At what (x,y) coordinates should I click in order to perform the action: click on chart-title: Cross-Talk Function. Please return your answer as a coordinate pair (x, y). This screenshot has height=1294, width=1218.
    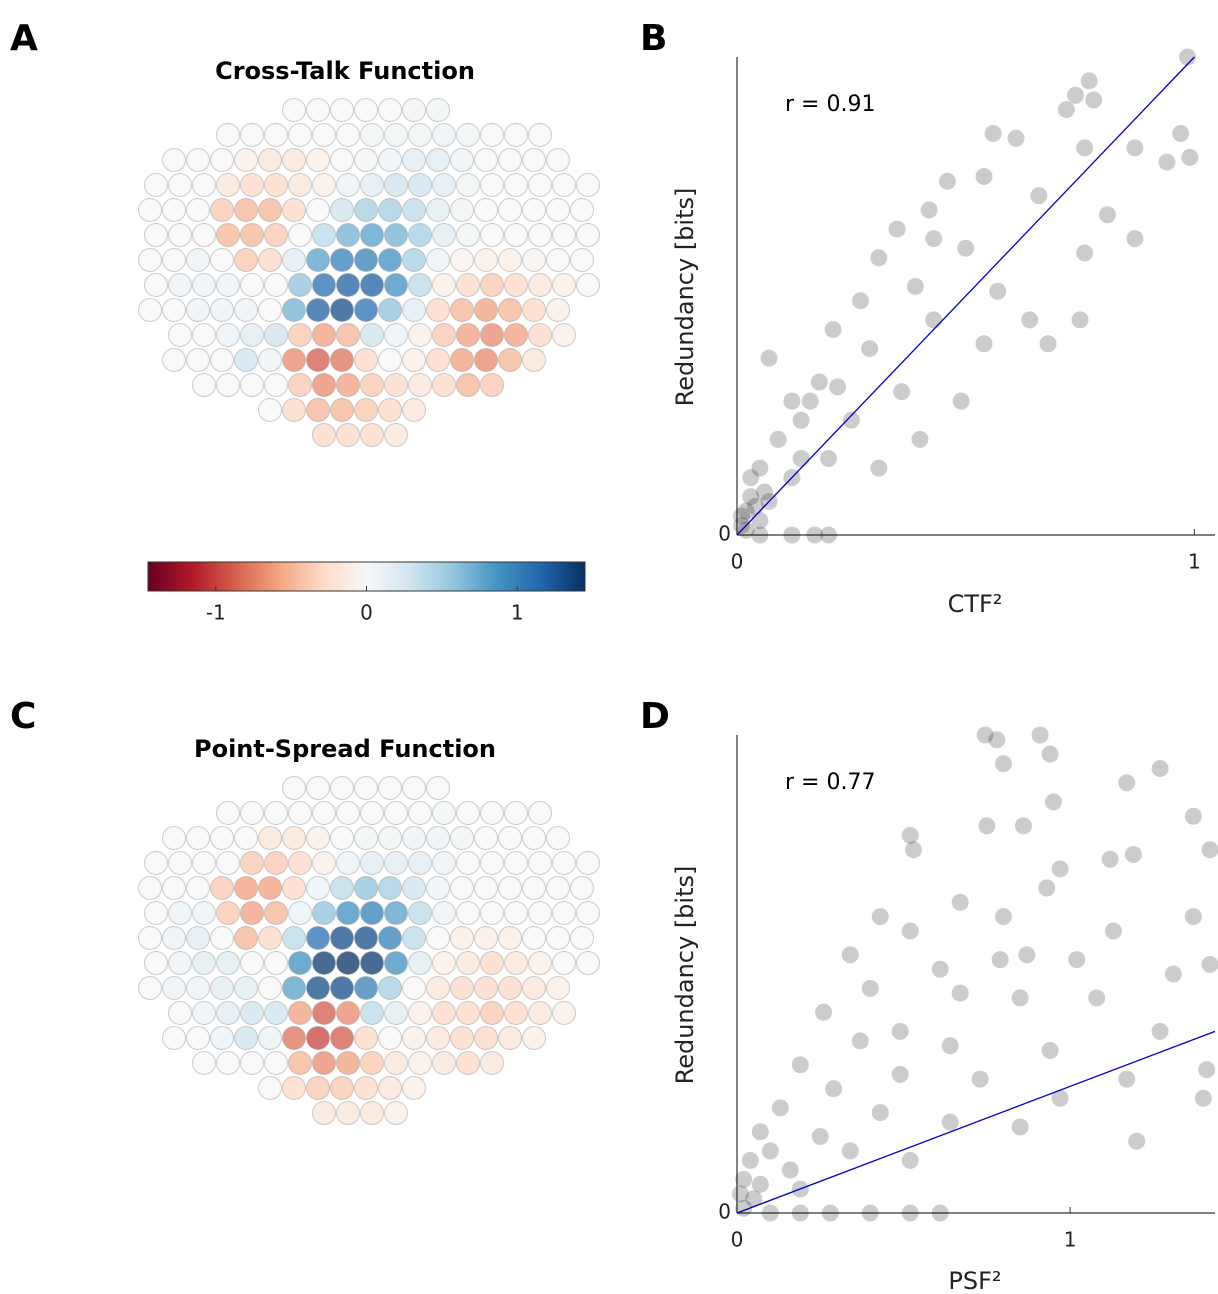
    Looking at the image, I should click on (345, 71).